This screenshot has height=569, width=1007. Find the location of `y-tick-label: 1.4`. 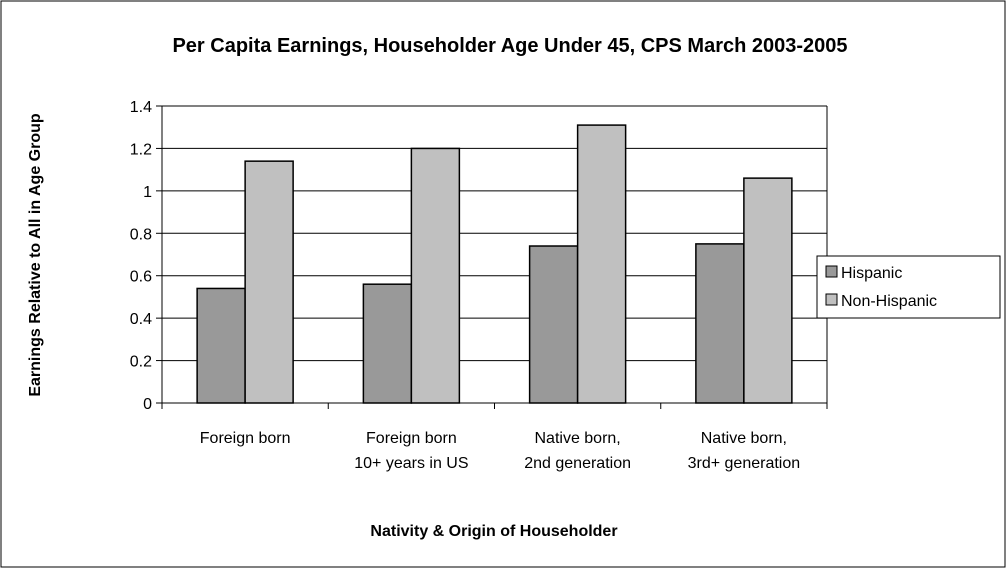

y-tick-label: 1.4 is located at coordinates (141, 107).